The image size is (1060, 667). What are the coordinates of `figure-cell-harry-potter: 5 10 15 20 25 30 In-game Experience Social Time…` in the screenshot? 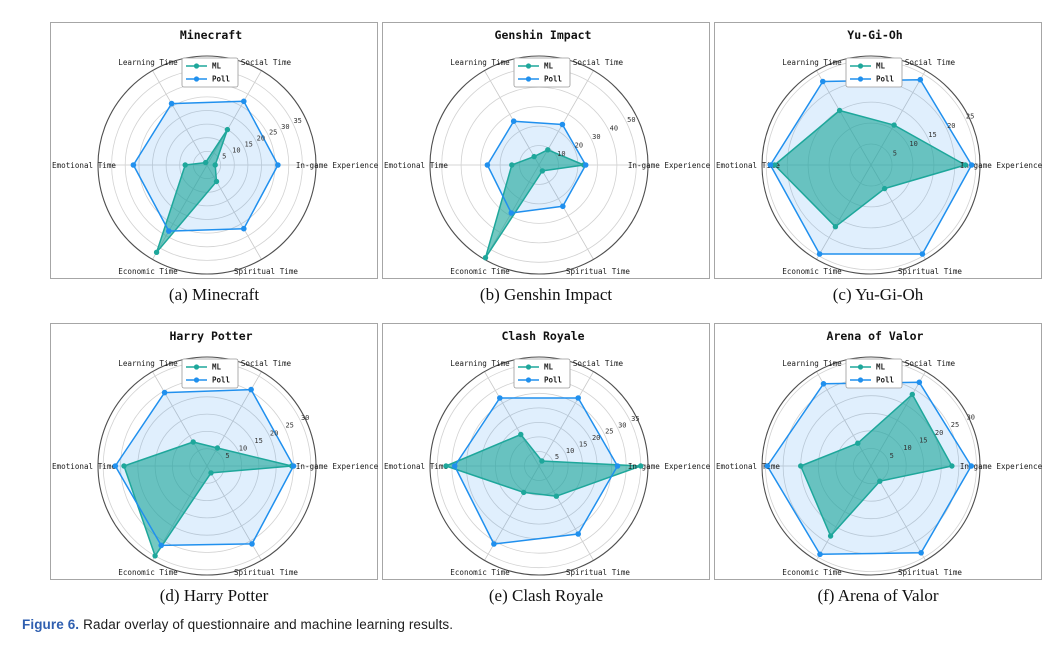 It's located at (214, 465).